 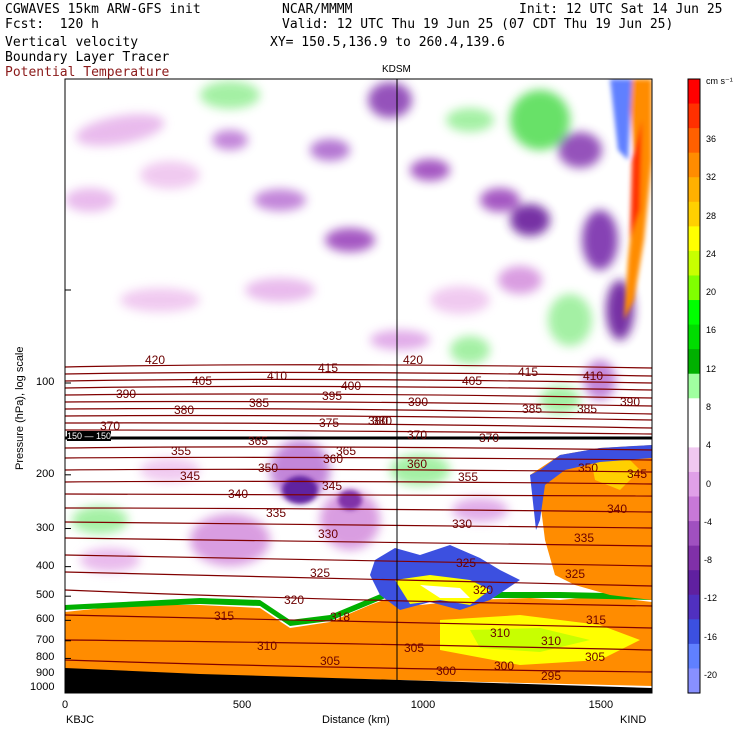 I want to click on source-label: NCAR/MMMM, so click(x=317, y=9).